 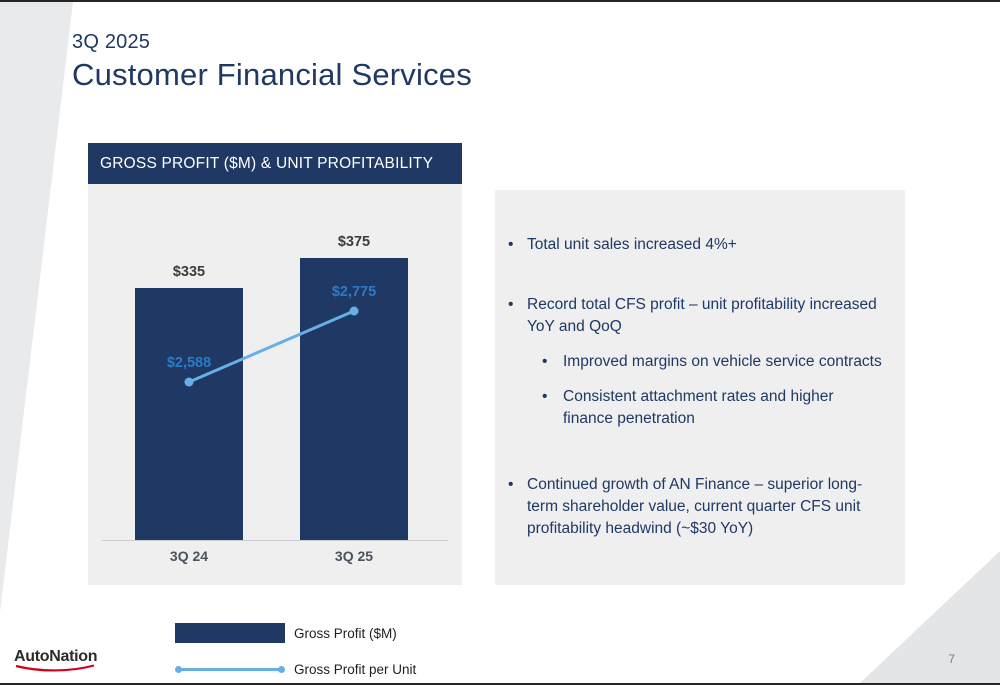 What do you see at coordinates (189, 382) in the screenshot?
I see `per-unit-marker-3q24` at bounding box center [189, 382].